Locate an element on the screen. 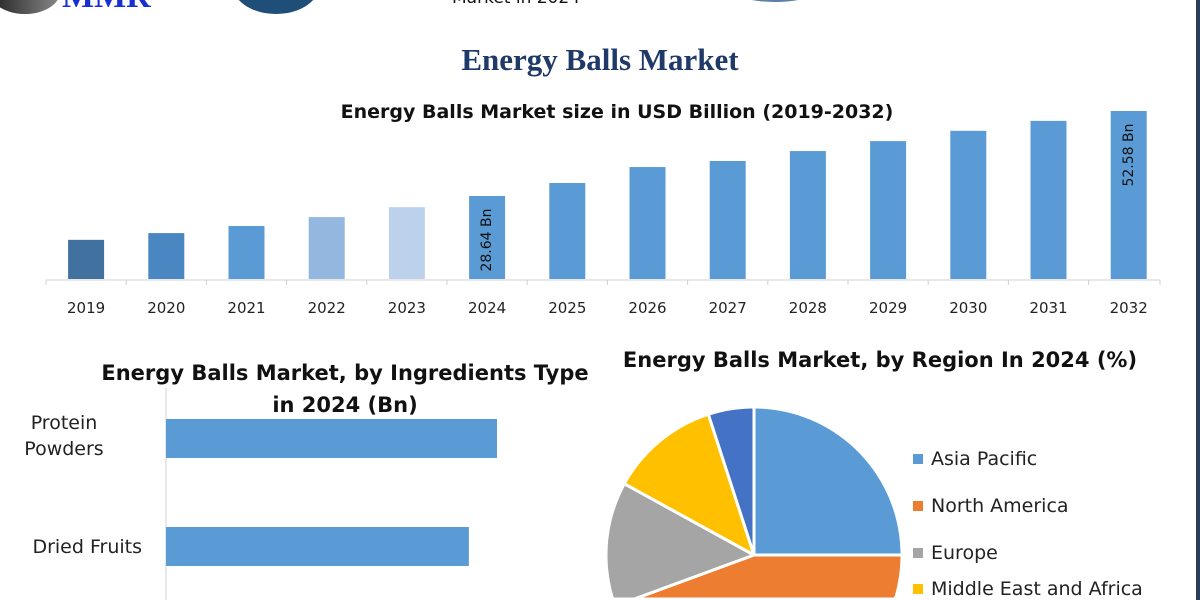 This screenshot has height=600, width=1200. pie-slice-north-america is located at coordinates (768, 576).